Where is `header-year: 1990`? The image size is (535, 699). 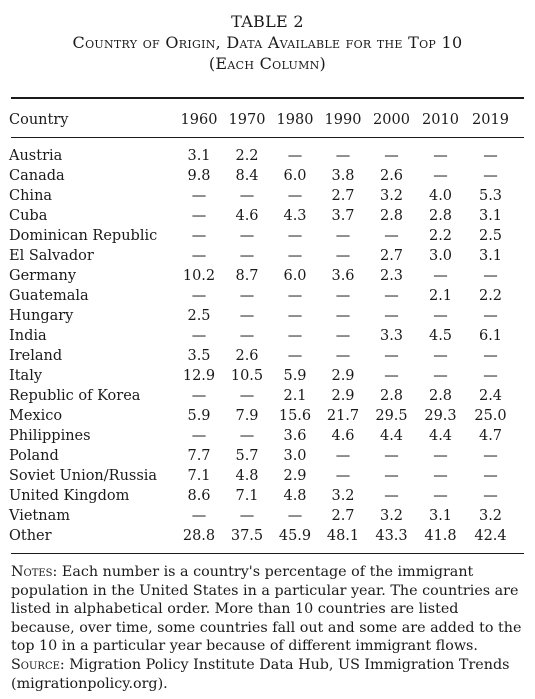 header-year: 1990 is located at coordinates (343, 120).